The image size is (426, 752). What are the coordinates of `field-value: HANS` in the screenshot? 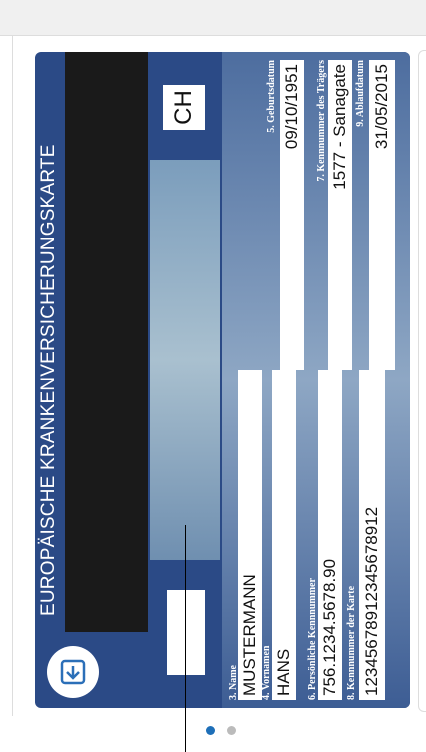 It's located at (284, 535).